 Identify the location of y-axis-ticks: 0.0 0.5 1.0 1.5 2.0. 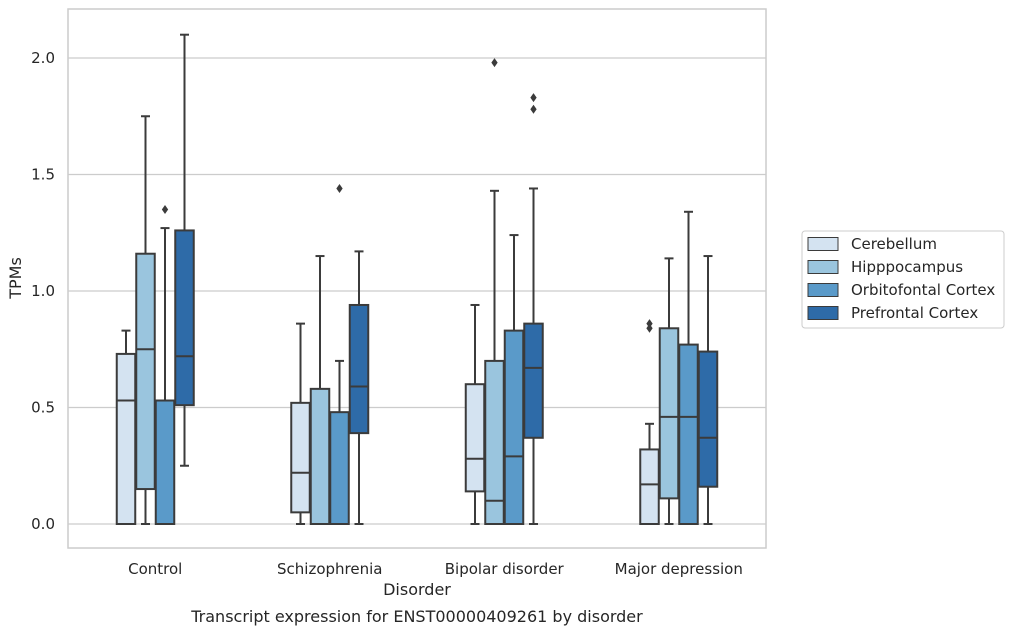
(43, 291).